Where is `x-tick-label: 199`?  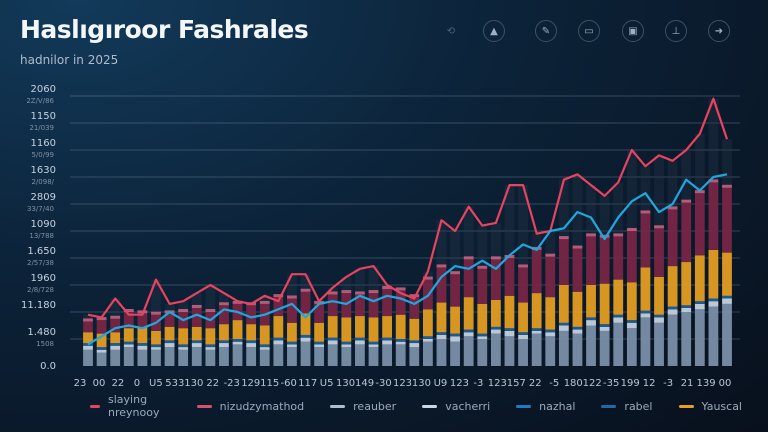 x-tick-label: 199 is located at coordinates (630, 383).